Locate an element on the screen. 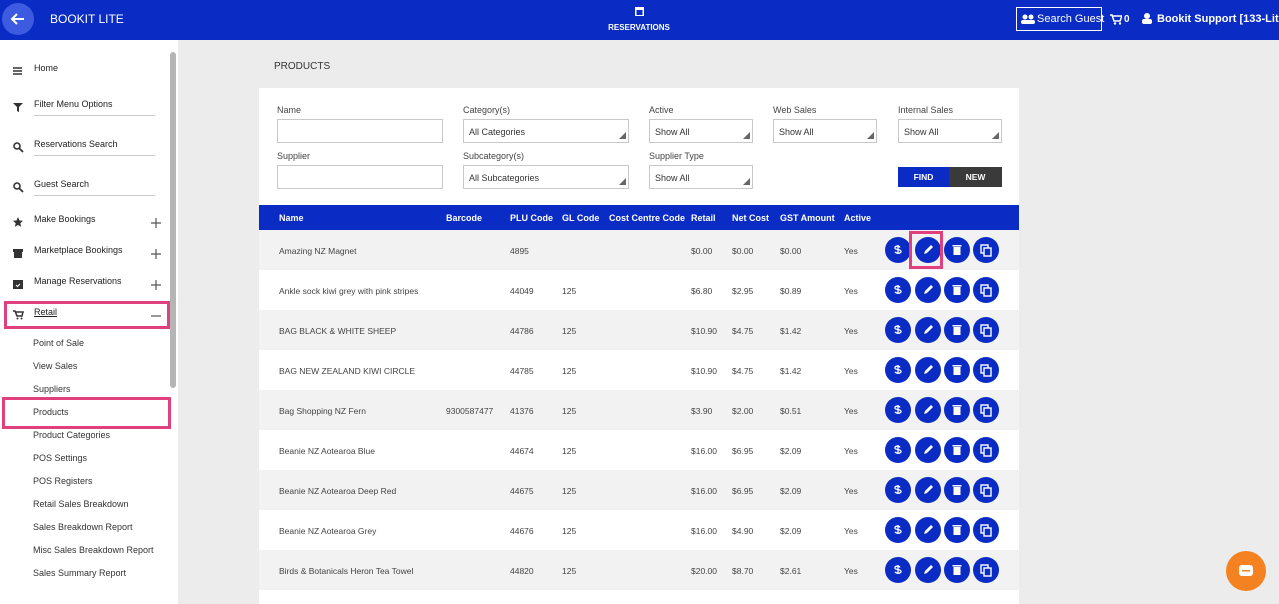  submenu-item: Retail Sales Breakdown is located at coordinates (81, 504).